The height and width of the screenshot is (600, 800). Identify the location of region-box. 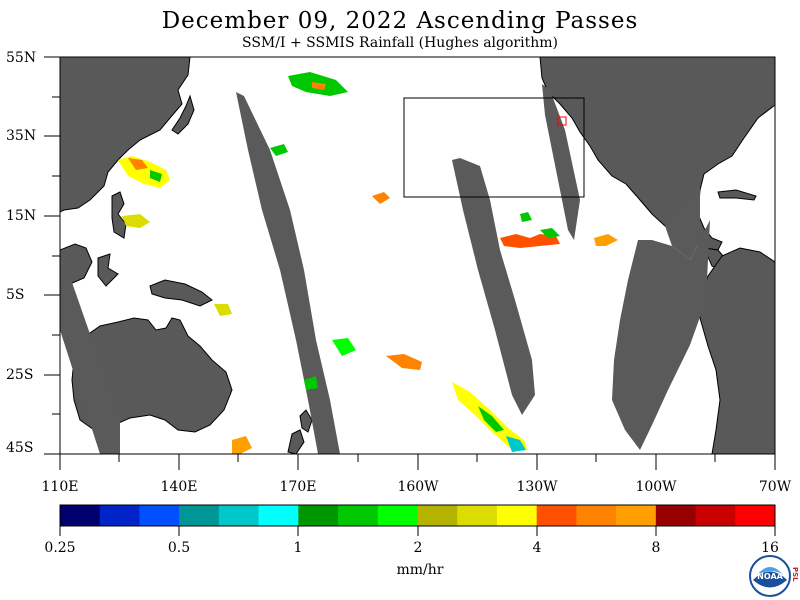
(494, 147).